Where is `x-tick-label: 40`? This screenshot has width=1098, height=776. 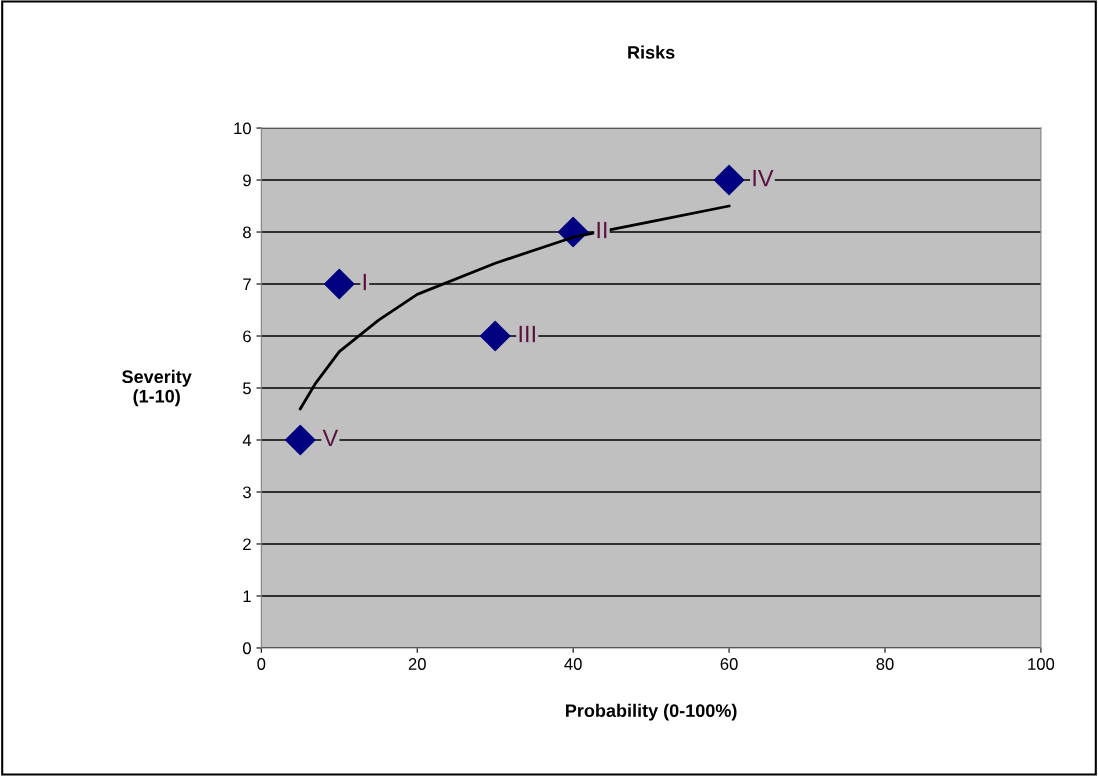
x-tick-label: 40 is located at coordinates (573, 664).